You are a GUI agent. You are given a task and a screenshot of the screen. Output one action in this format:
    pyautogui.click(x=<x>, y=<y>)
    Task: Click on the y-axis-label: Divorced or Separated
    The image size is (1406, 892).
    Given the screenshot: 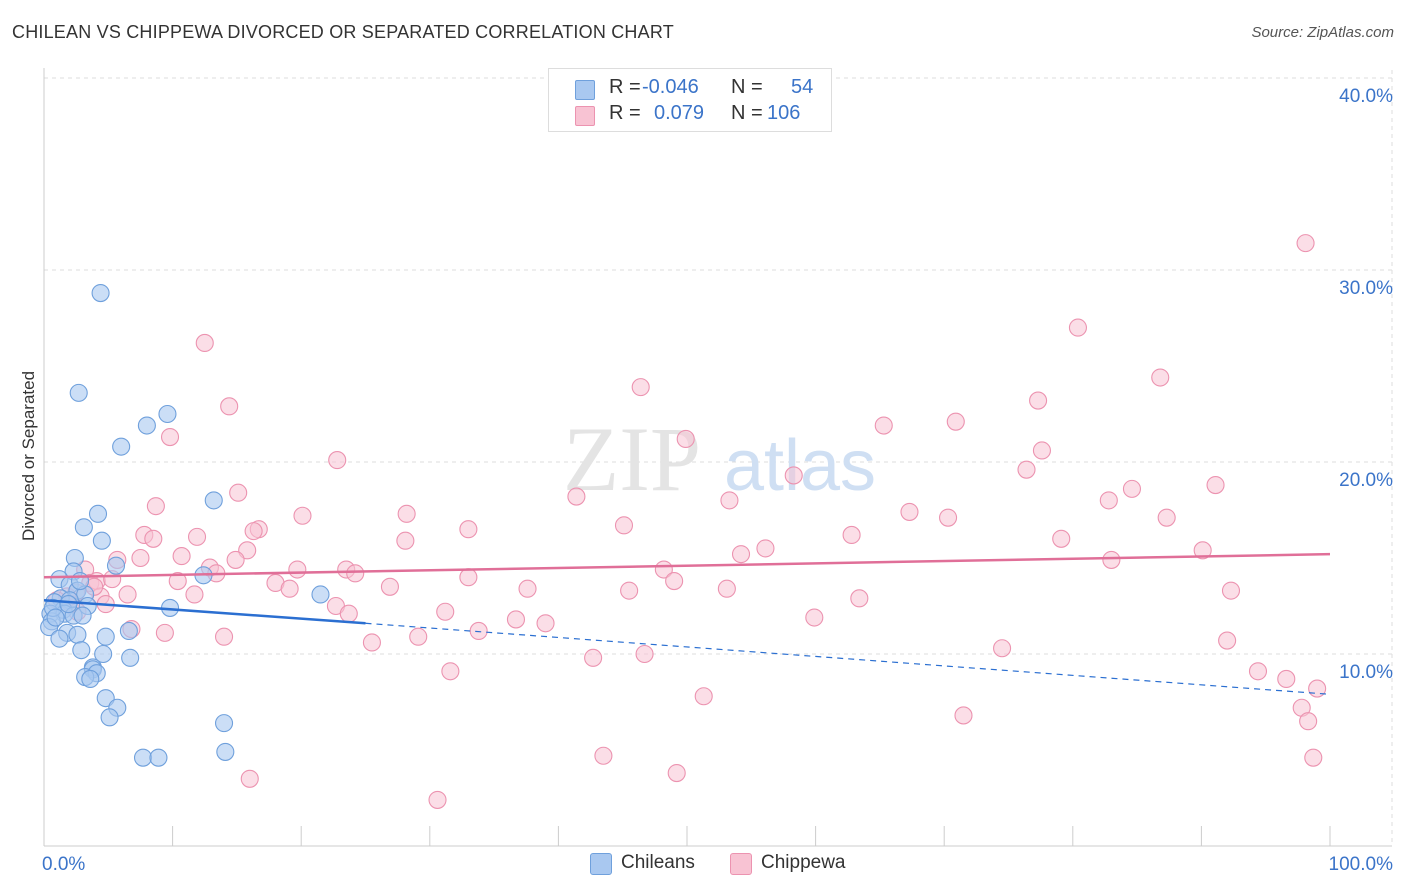 What is the action you would take?
    pyautogui.click(x=28, y=456)
    